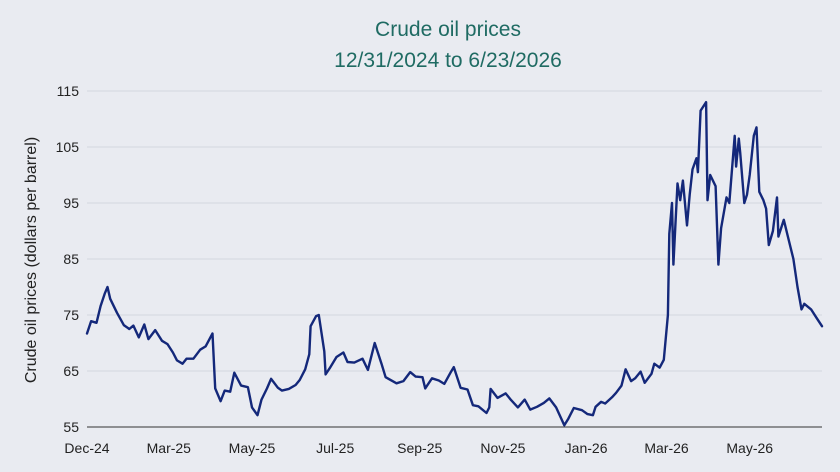  Describe the element at coordinates (749, 448) in the screenshot. I see `x-tick-label: May-26` at that location.